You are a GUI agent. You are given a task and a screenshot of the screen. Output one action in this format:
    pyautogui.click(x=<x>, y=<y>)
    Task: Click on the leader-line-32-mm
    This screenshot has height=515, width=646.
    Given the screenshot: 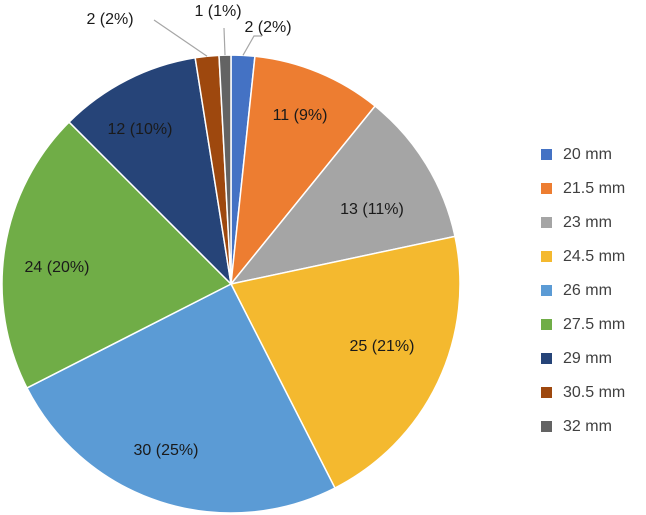 What is the action you would take?
    pyautogui.click(x=224, y=41)
    